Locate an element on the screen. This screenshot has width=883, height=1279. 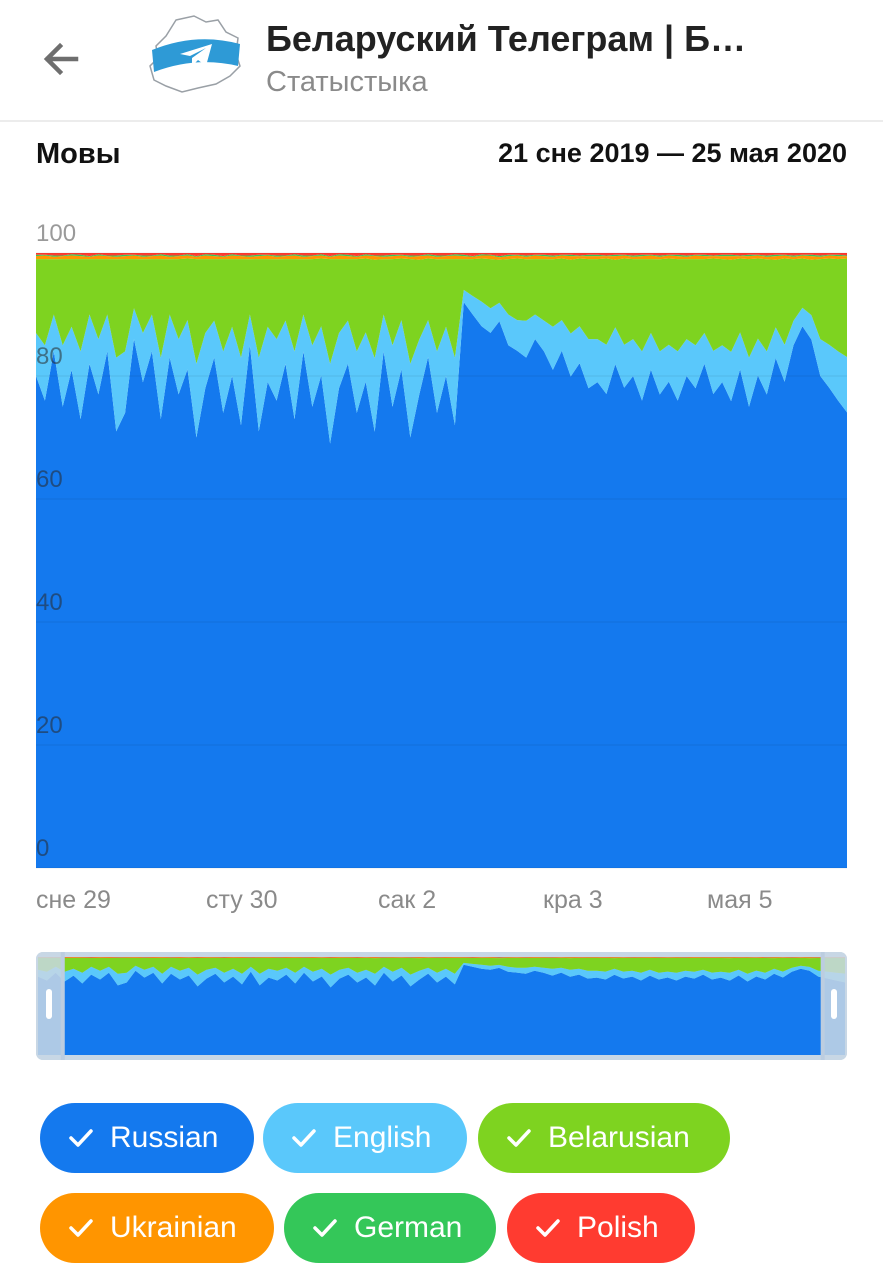
legend-chip-english: English is located at coordinates (365, 1138).